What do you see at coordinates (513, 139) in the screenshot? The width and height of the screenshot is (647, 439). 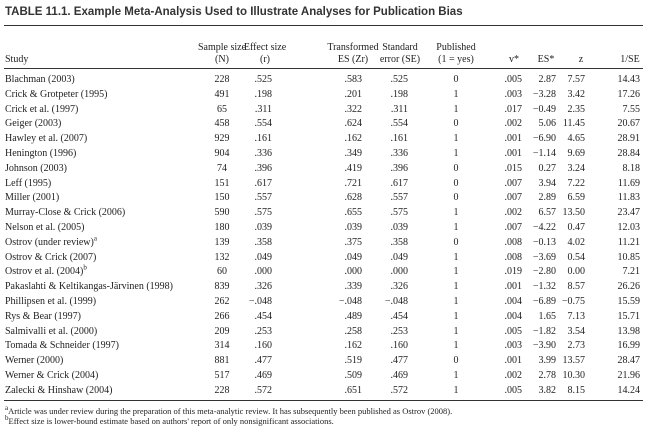 I see `table-cell: .001` at bounding box center [513, 139].